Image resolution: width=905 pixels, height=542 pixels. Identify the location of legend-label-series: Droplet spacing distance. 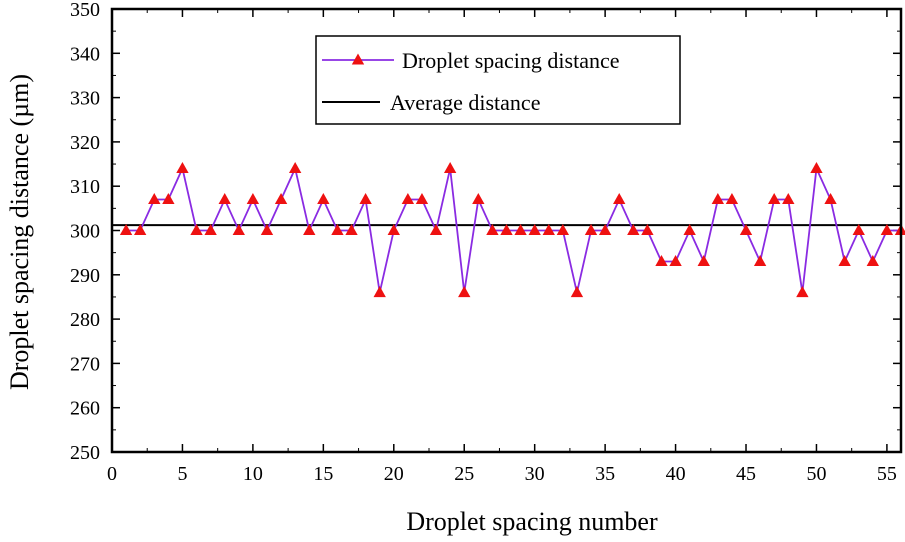
(511, 60).